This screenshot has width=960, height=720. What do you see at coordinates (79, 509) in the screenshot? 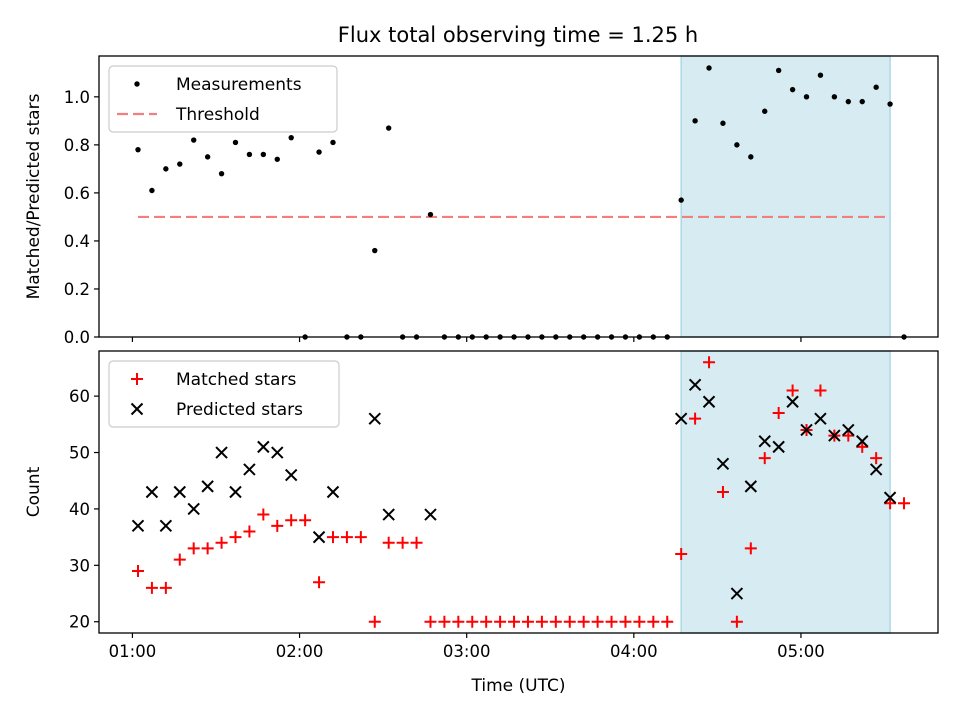
I see `y-tick-label: 40` at bounding box center [79, 509].